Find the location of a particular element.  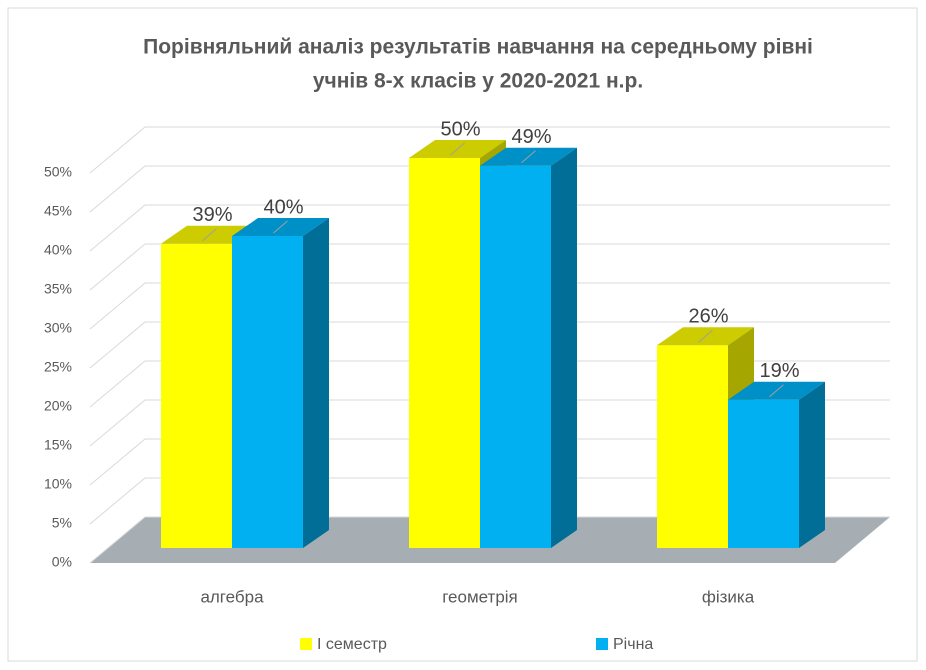

value-label: 50% is located at coordinates (460, 129).